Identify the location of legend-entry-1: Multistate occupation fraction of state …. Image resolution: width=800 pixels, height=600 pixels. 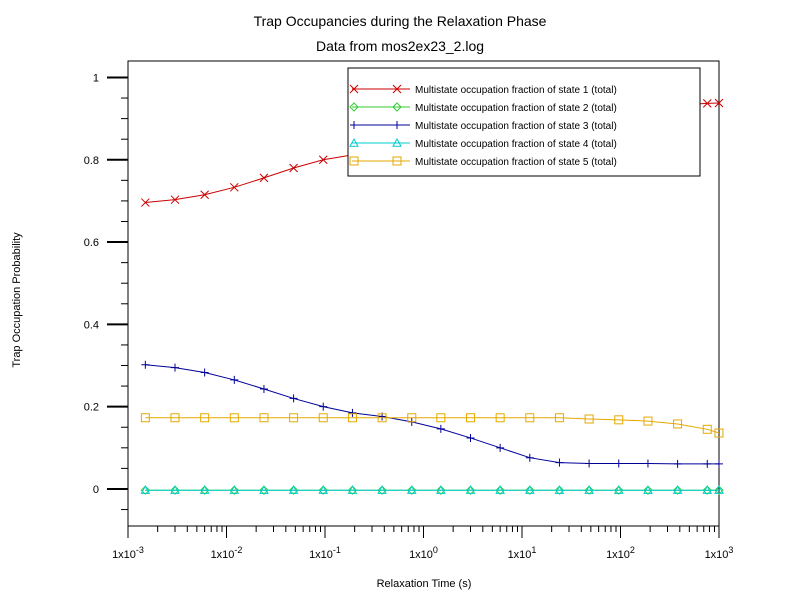
(483, 90).